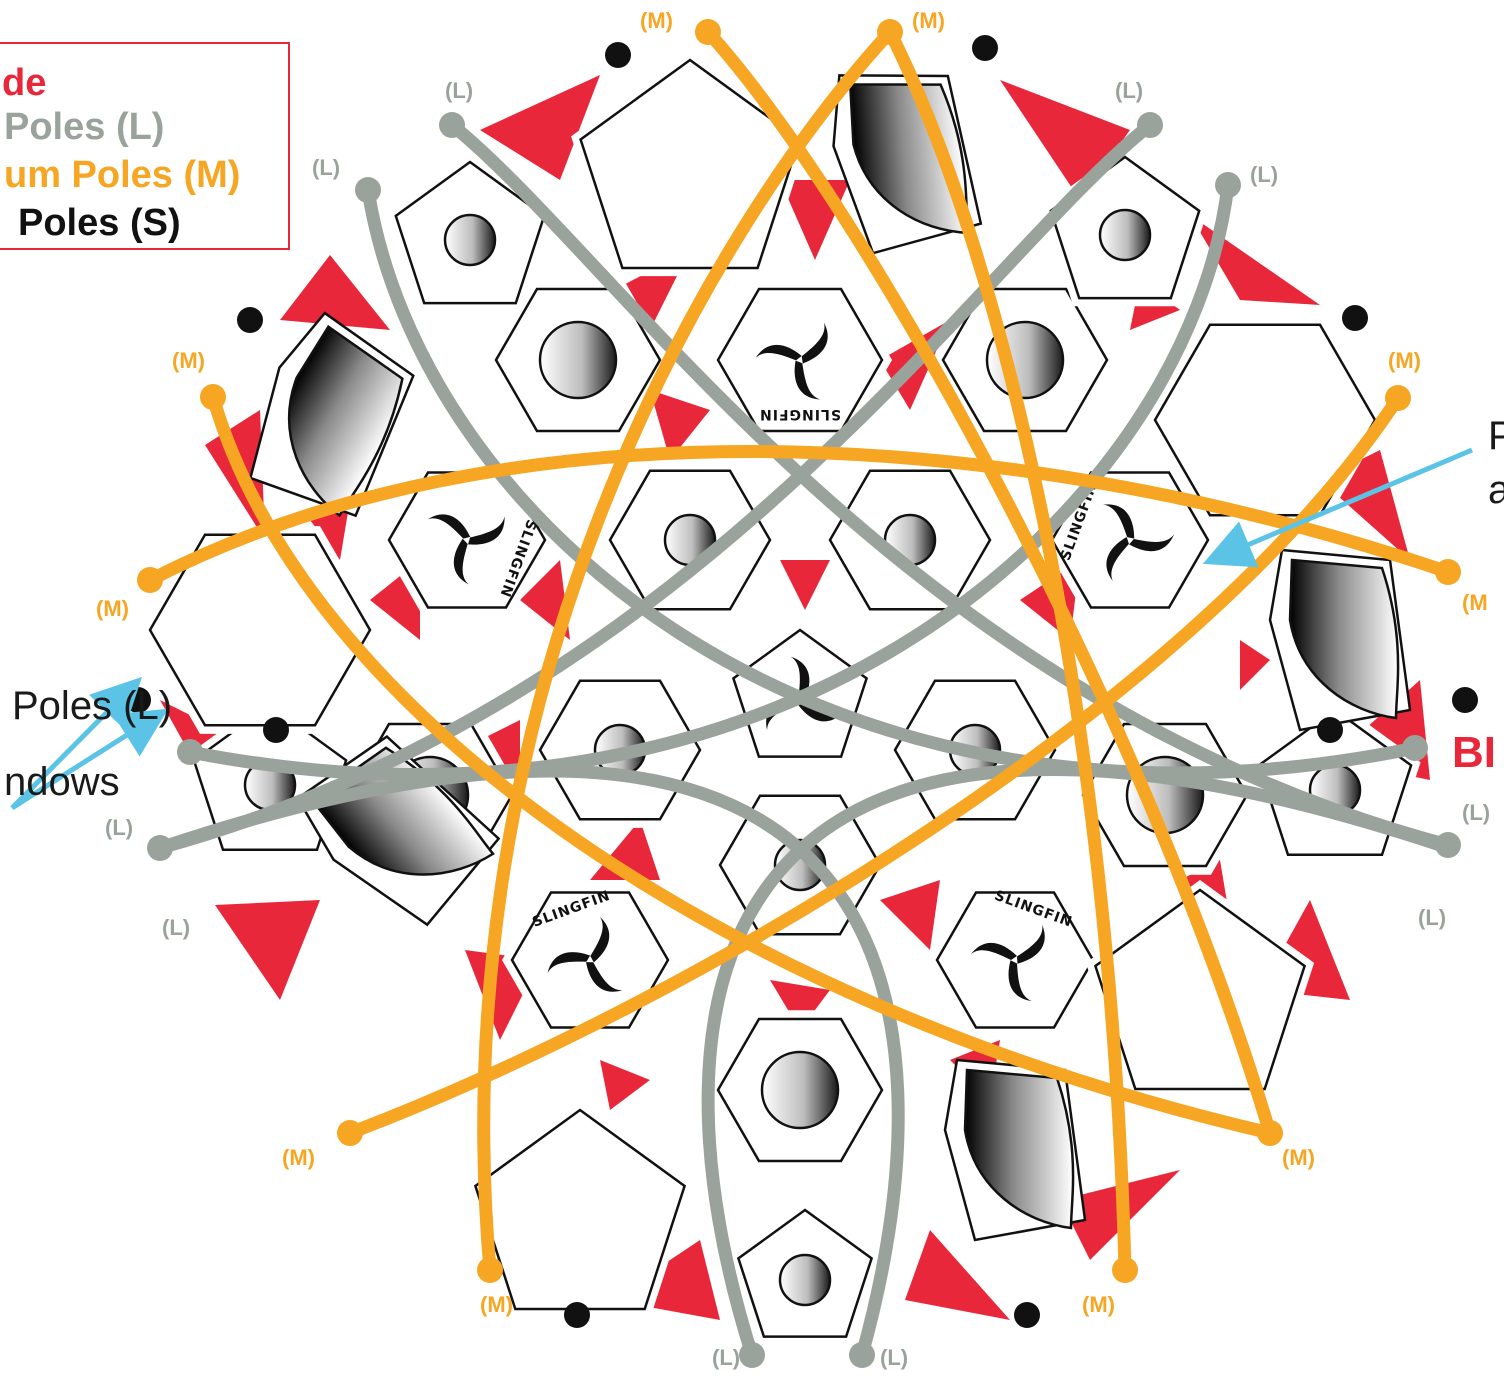 This screenshot has width=1504, height=1380. Describe the element at coordinates (99, 223) in the screenshot. I see `legend-small-poles: Poles (S)` at that location.